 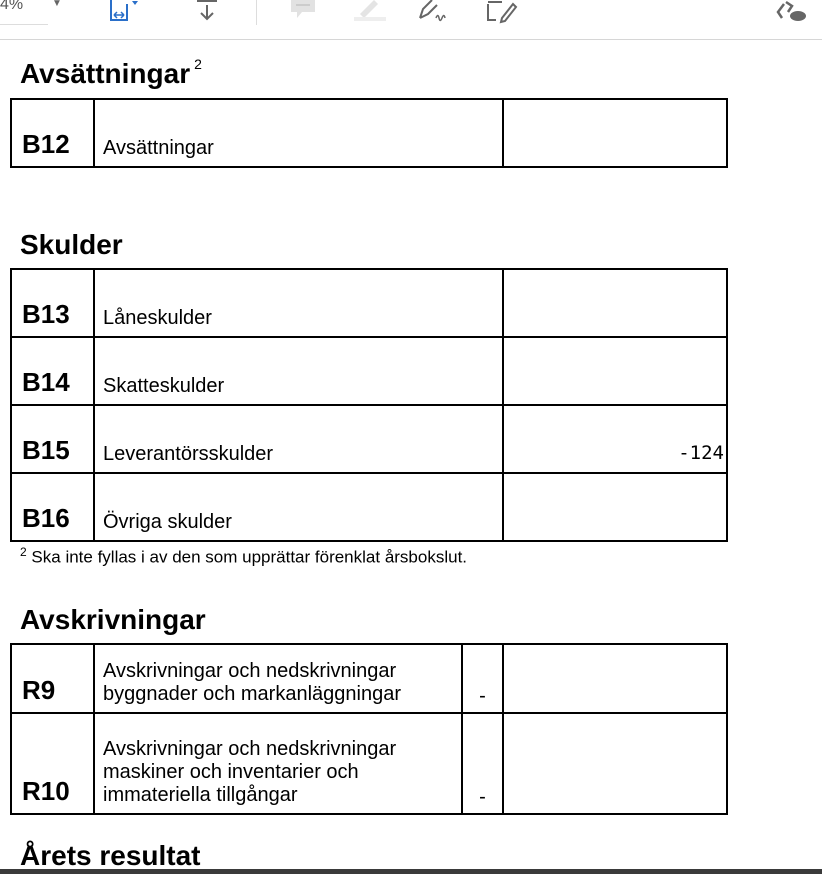 I want to click on row-code: B15, so click(x=52, y=439).